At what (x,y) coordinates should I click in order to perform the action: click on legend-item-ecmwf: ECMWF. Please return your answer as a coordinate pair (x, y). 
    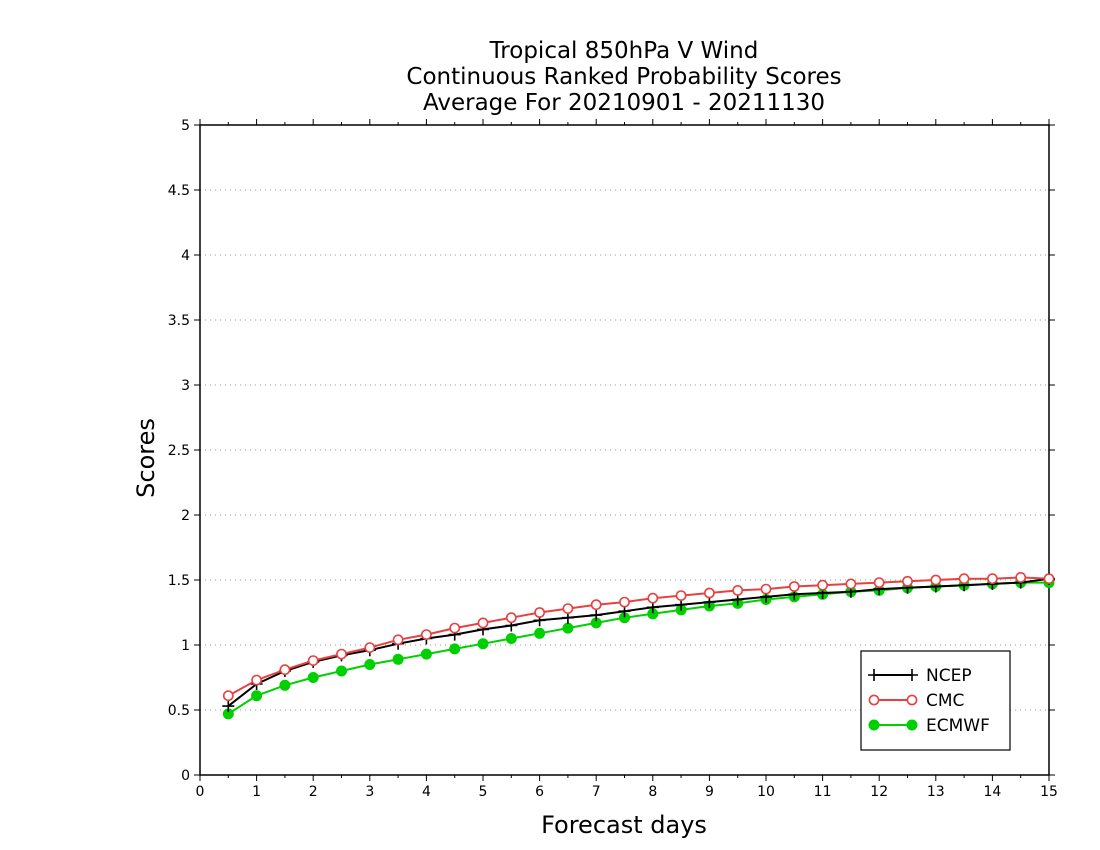
    Looking at the image, I should click on (929, 726).